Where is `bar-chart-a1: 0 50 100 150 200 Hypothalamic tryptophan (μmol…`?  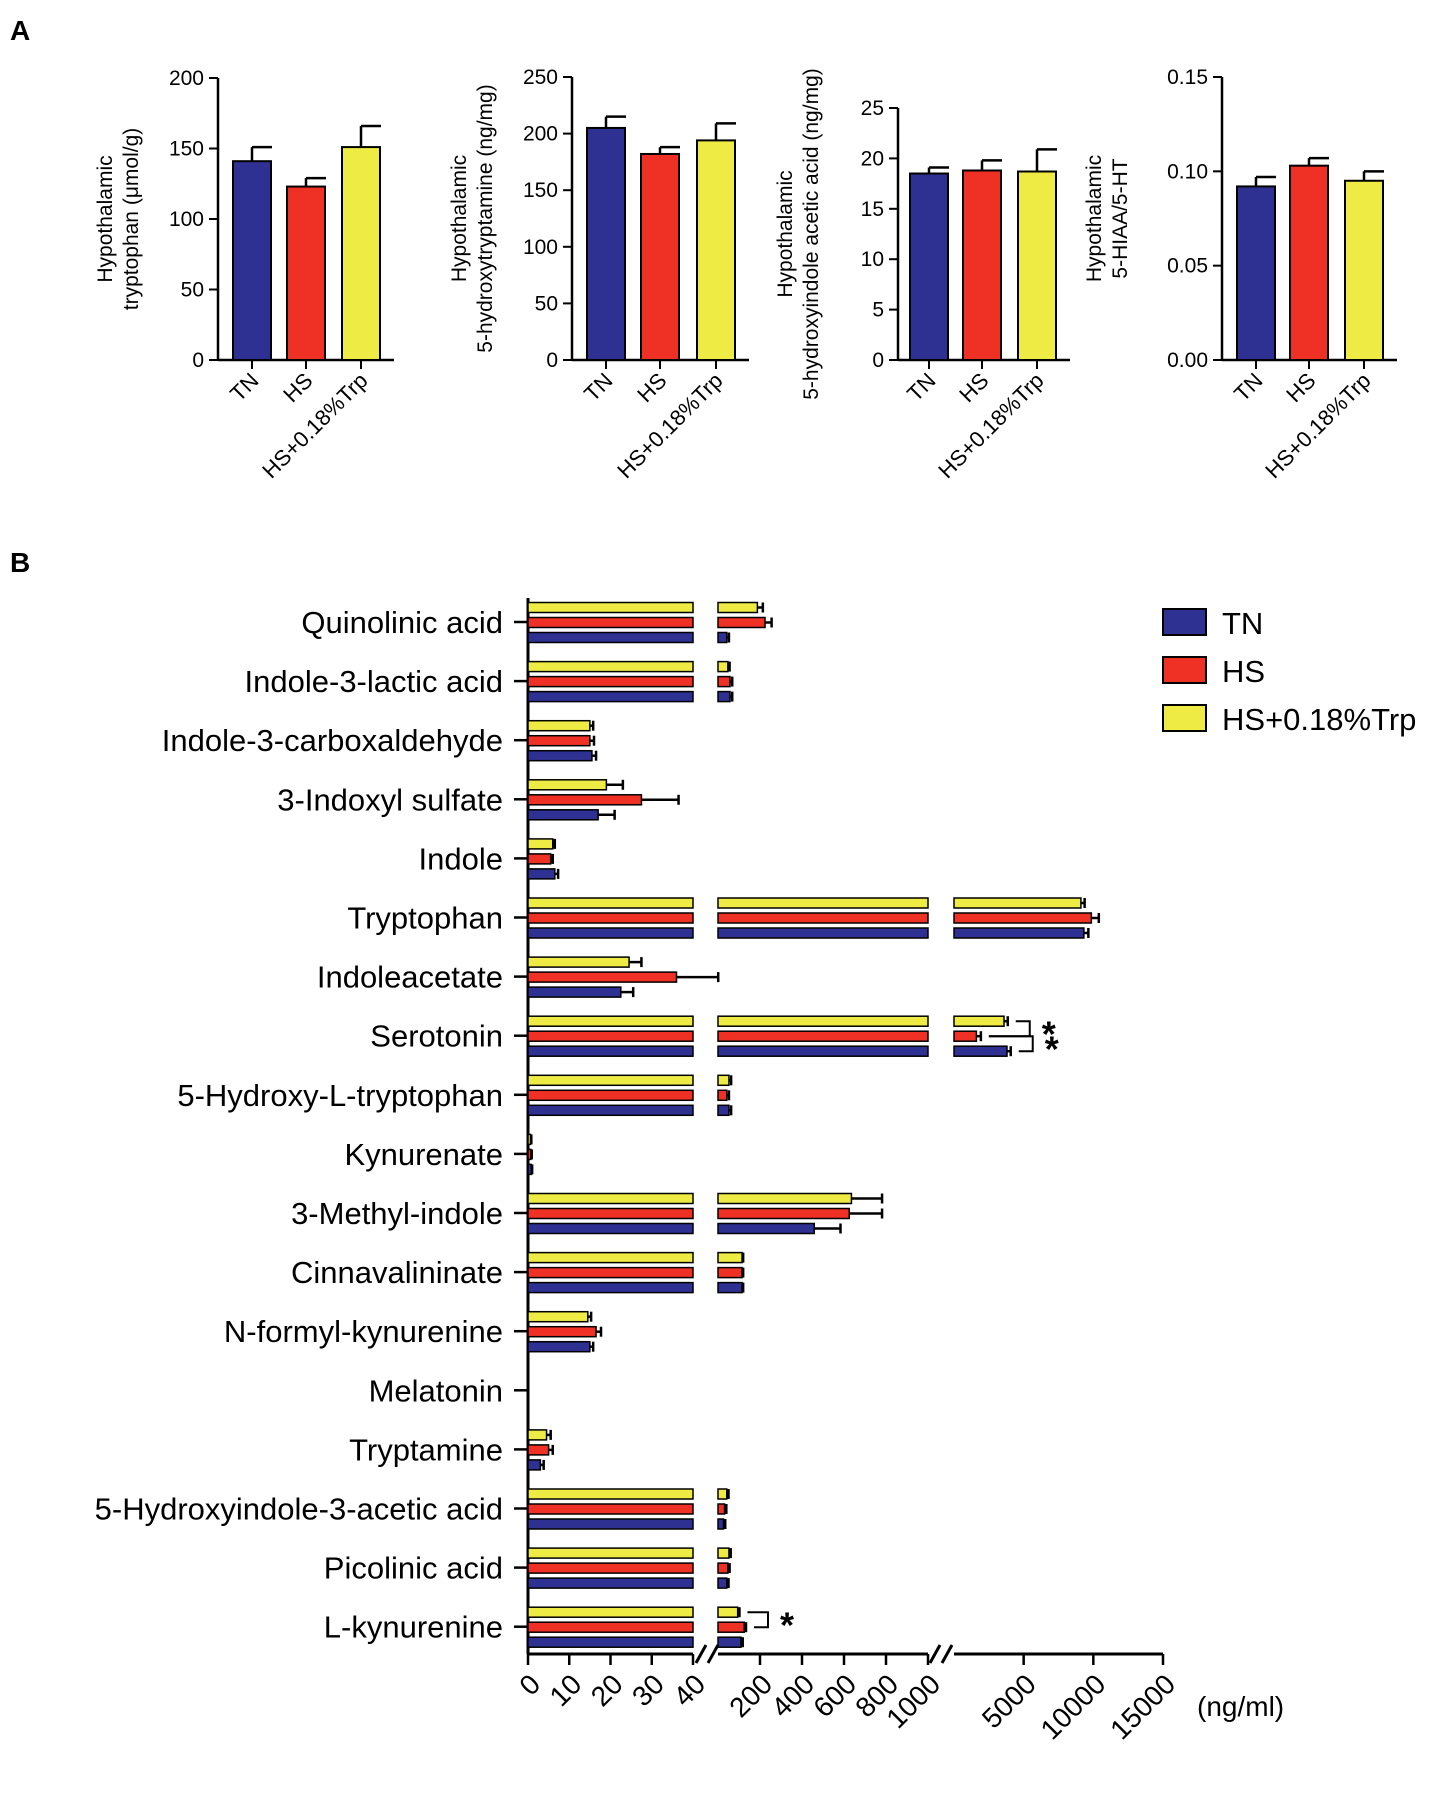
bar-chart-a1: 0 50 100 150 200 Hypothalamic tryptophan (μmol… is located at coordinates (244, 275).